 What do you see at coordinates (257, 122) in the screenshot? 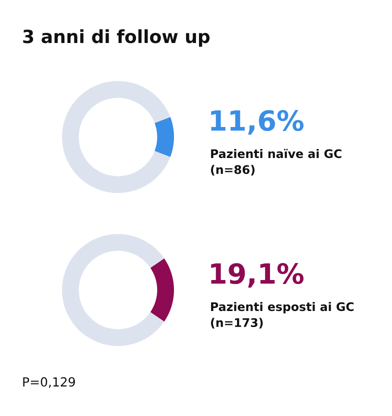
I see `data-label: 11,6%` at bounding box center [257, 122].